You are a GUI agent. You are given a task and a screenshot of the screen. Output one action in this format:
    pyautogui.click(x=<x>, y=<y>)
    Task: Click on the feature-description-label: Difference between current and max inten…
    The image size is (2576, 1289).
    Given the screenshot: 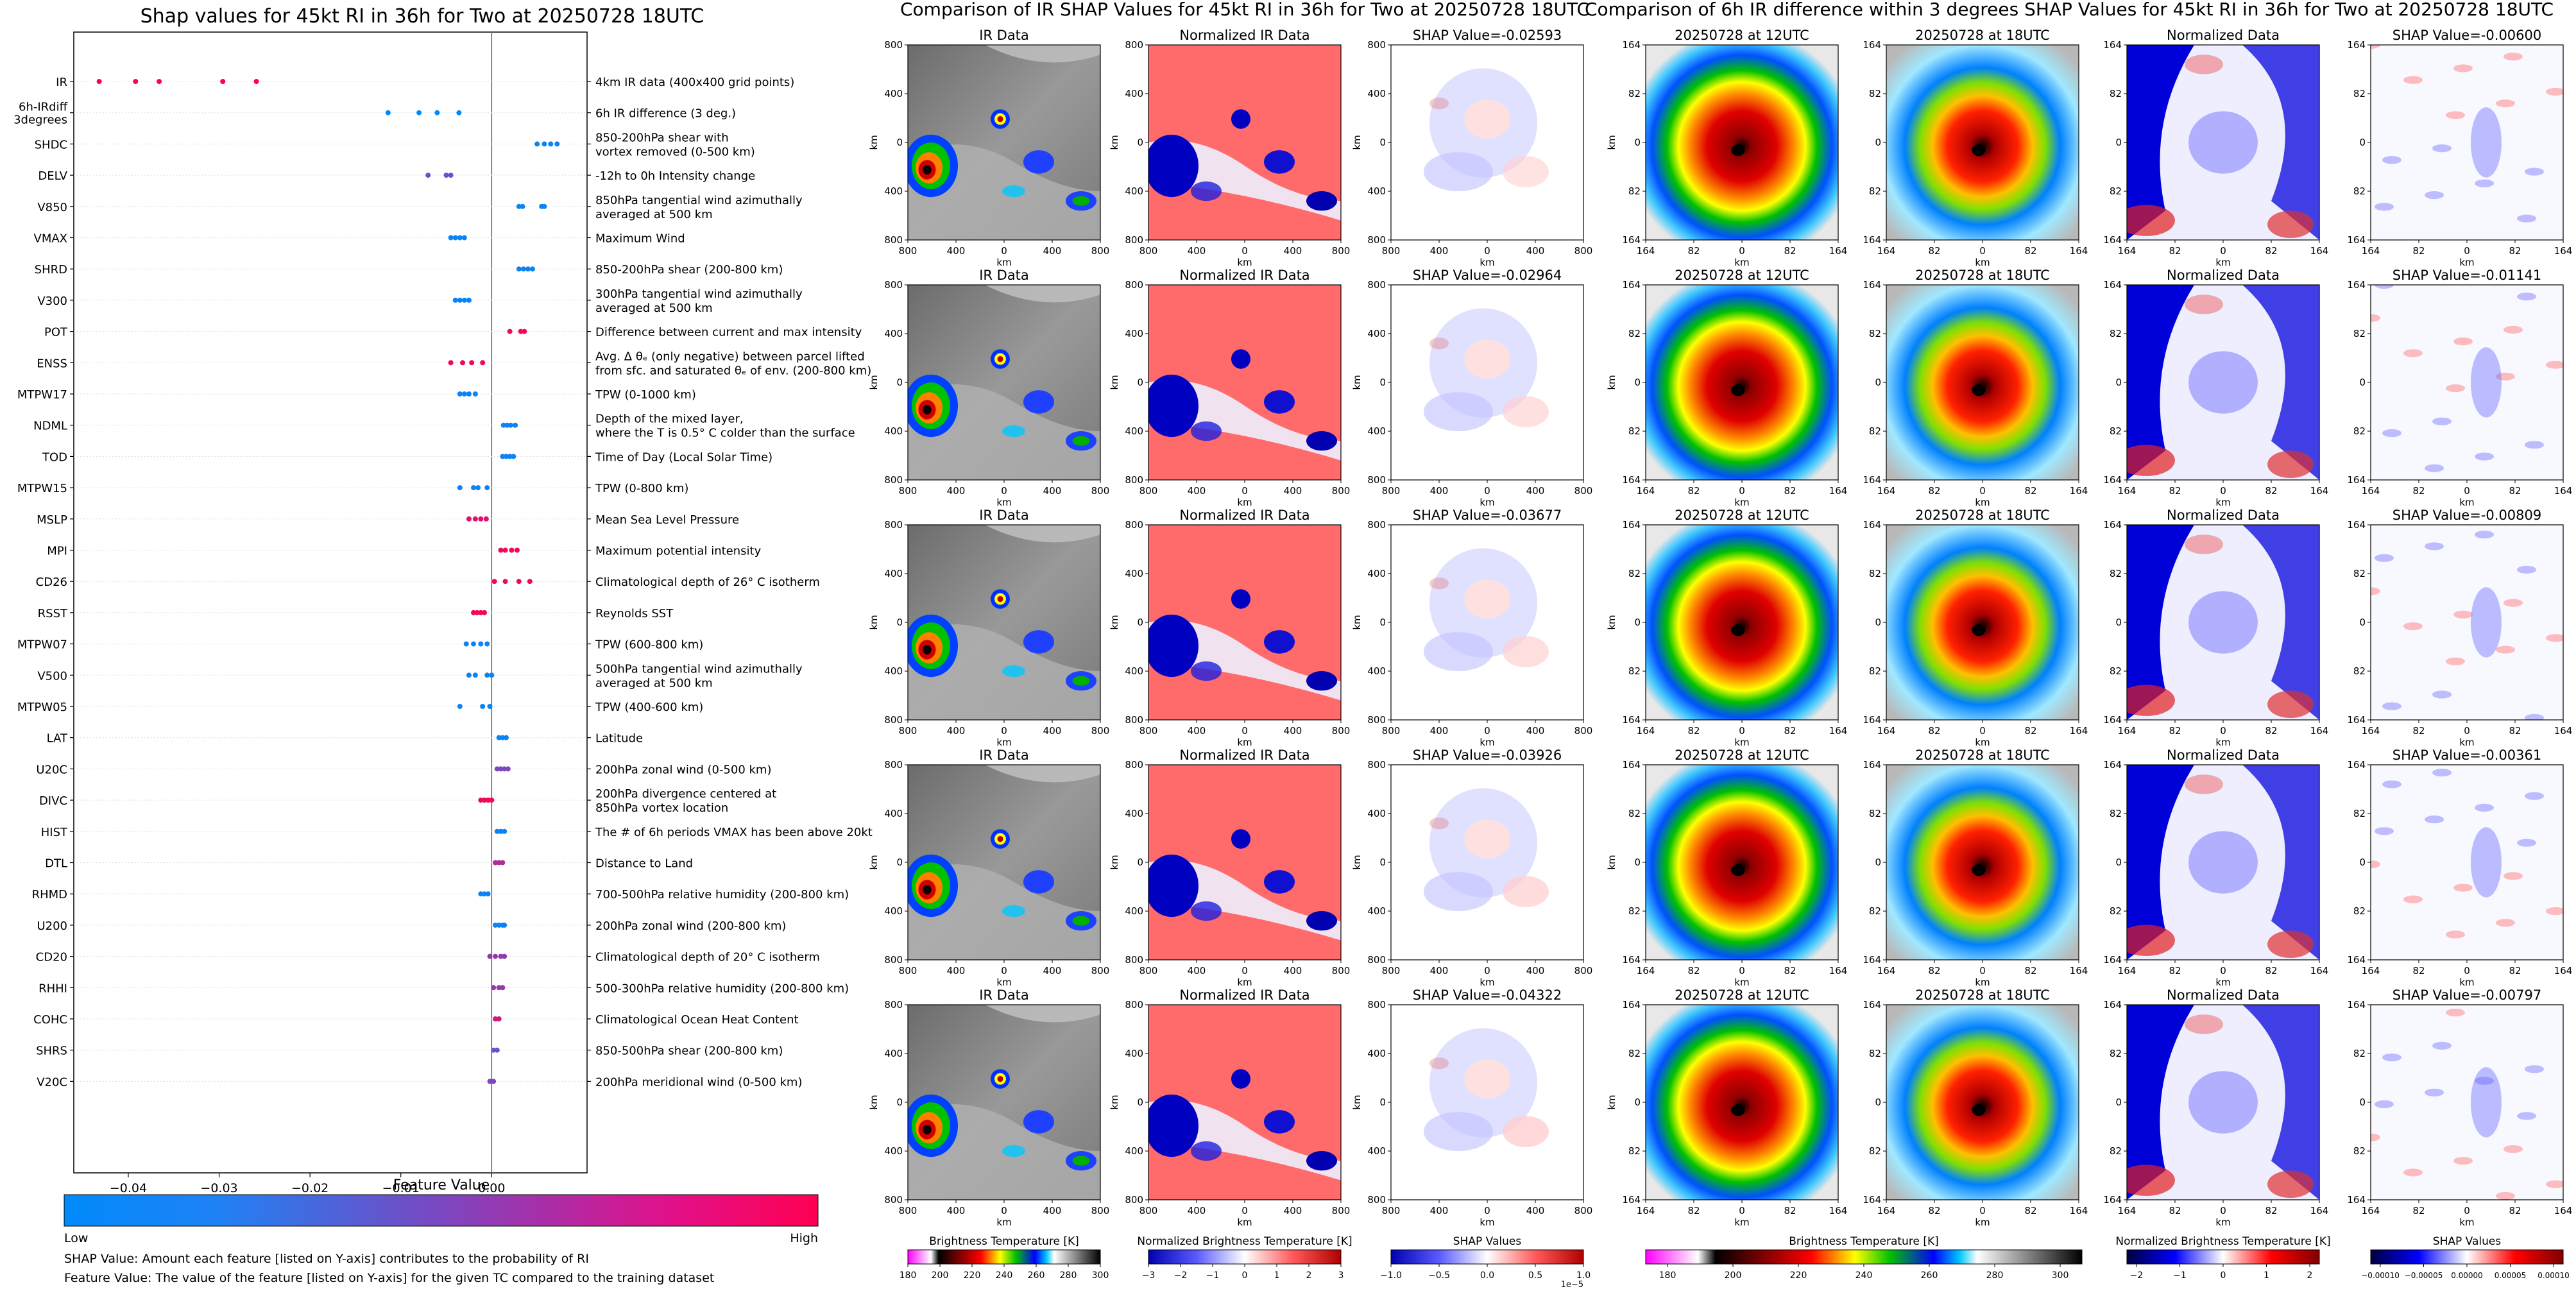 What is the action you would take?
    pyautogui.click(x=728, y=333)
    